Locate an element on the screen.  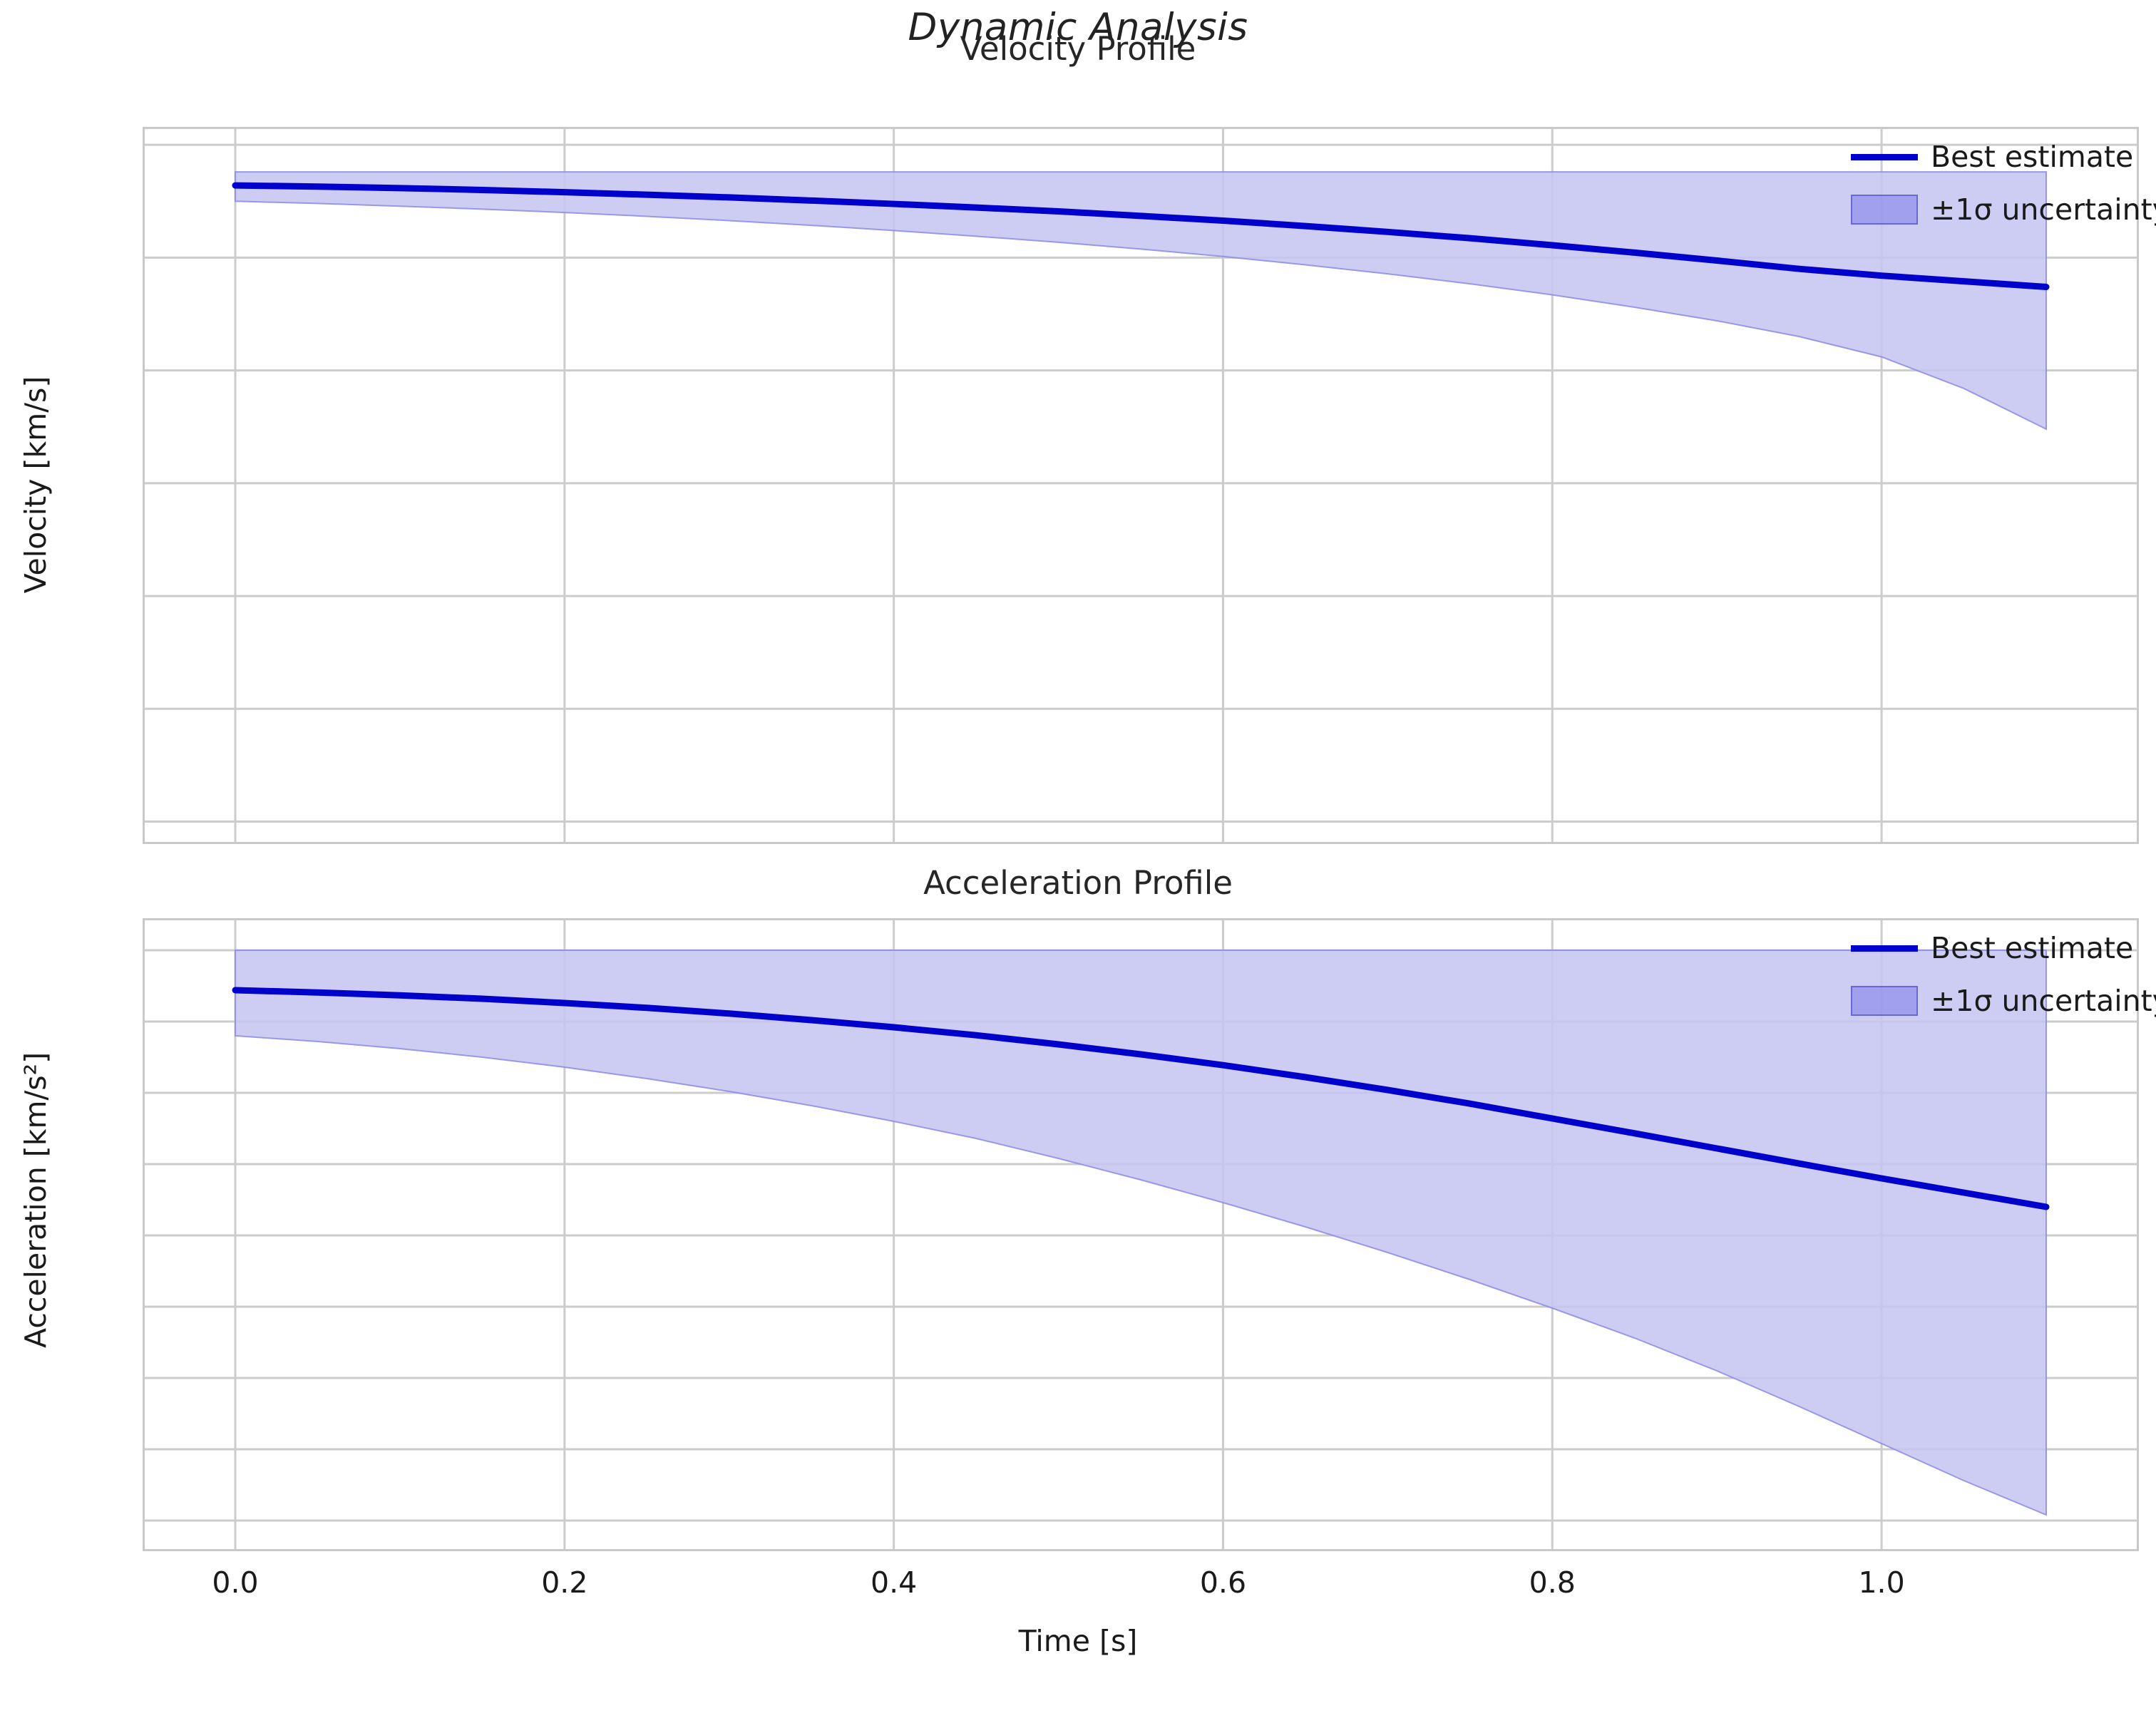
x-tick-label: 0.4 is located at coordinates (894, 1582).